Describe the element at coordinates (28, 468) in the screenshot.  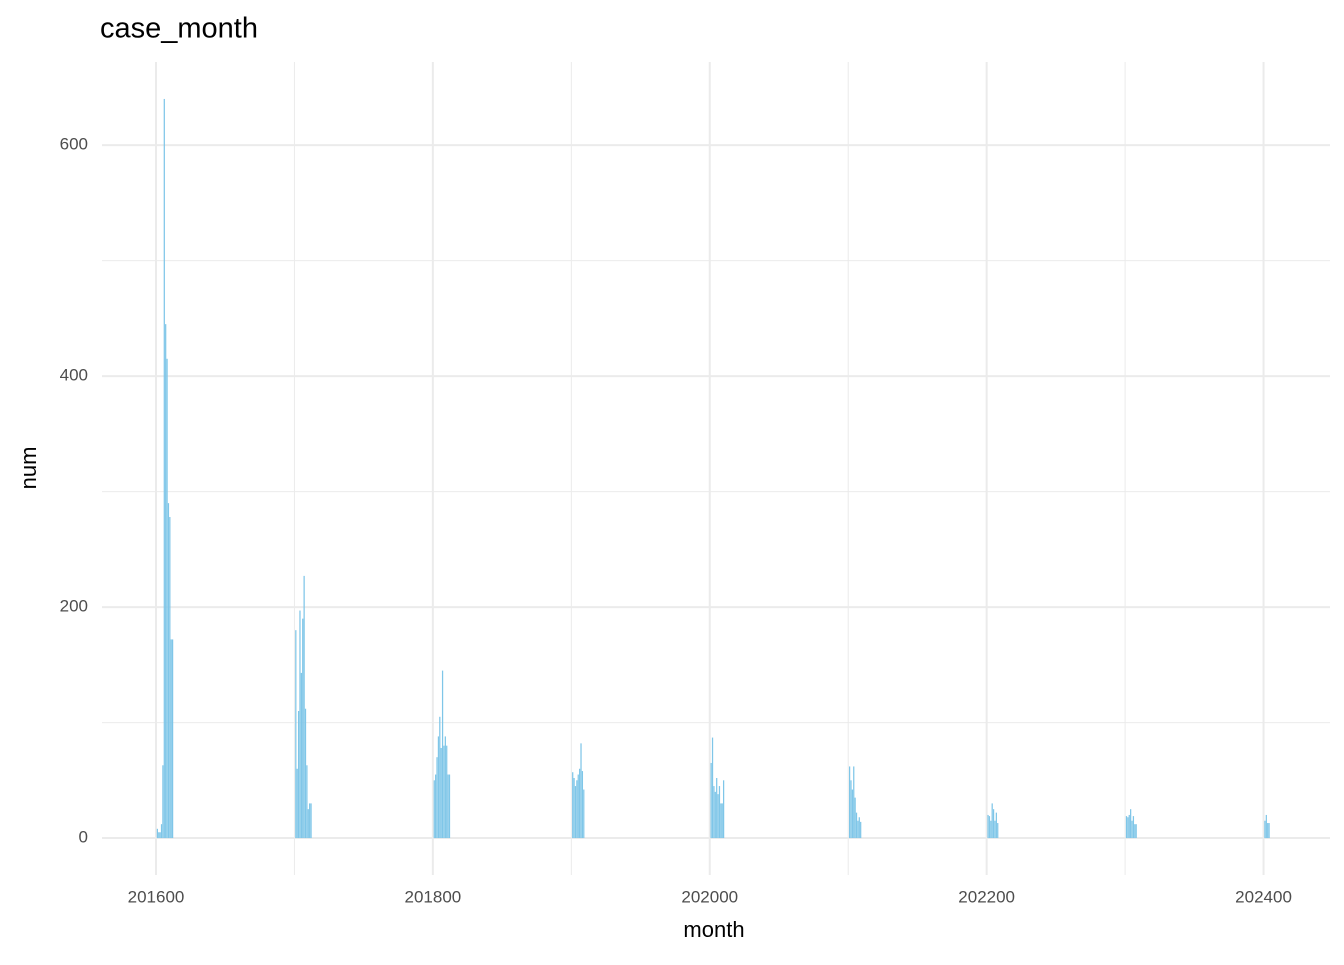
I see `y-axis-title: num` at that location.